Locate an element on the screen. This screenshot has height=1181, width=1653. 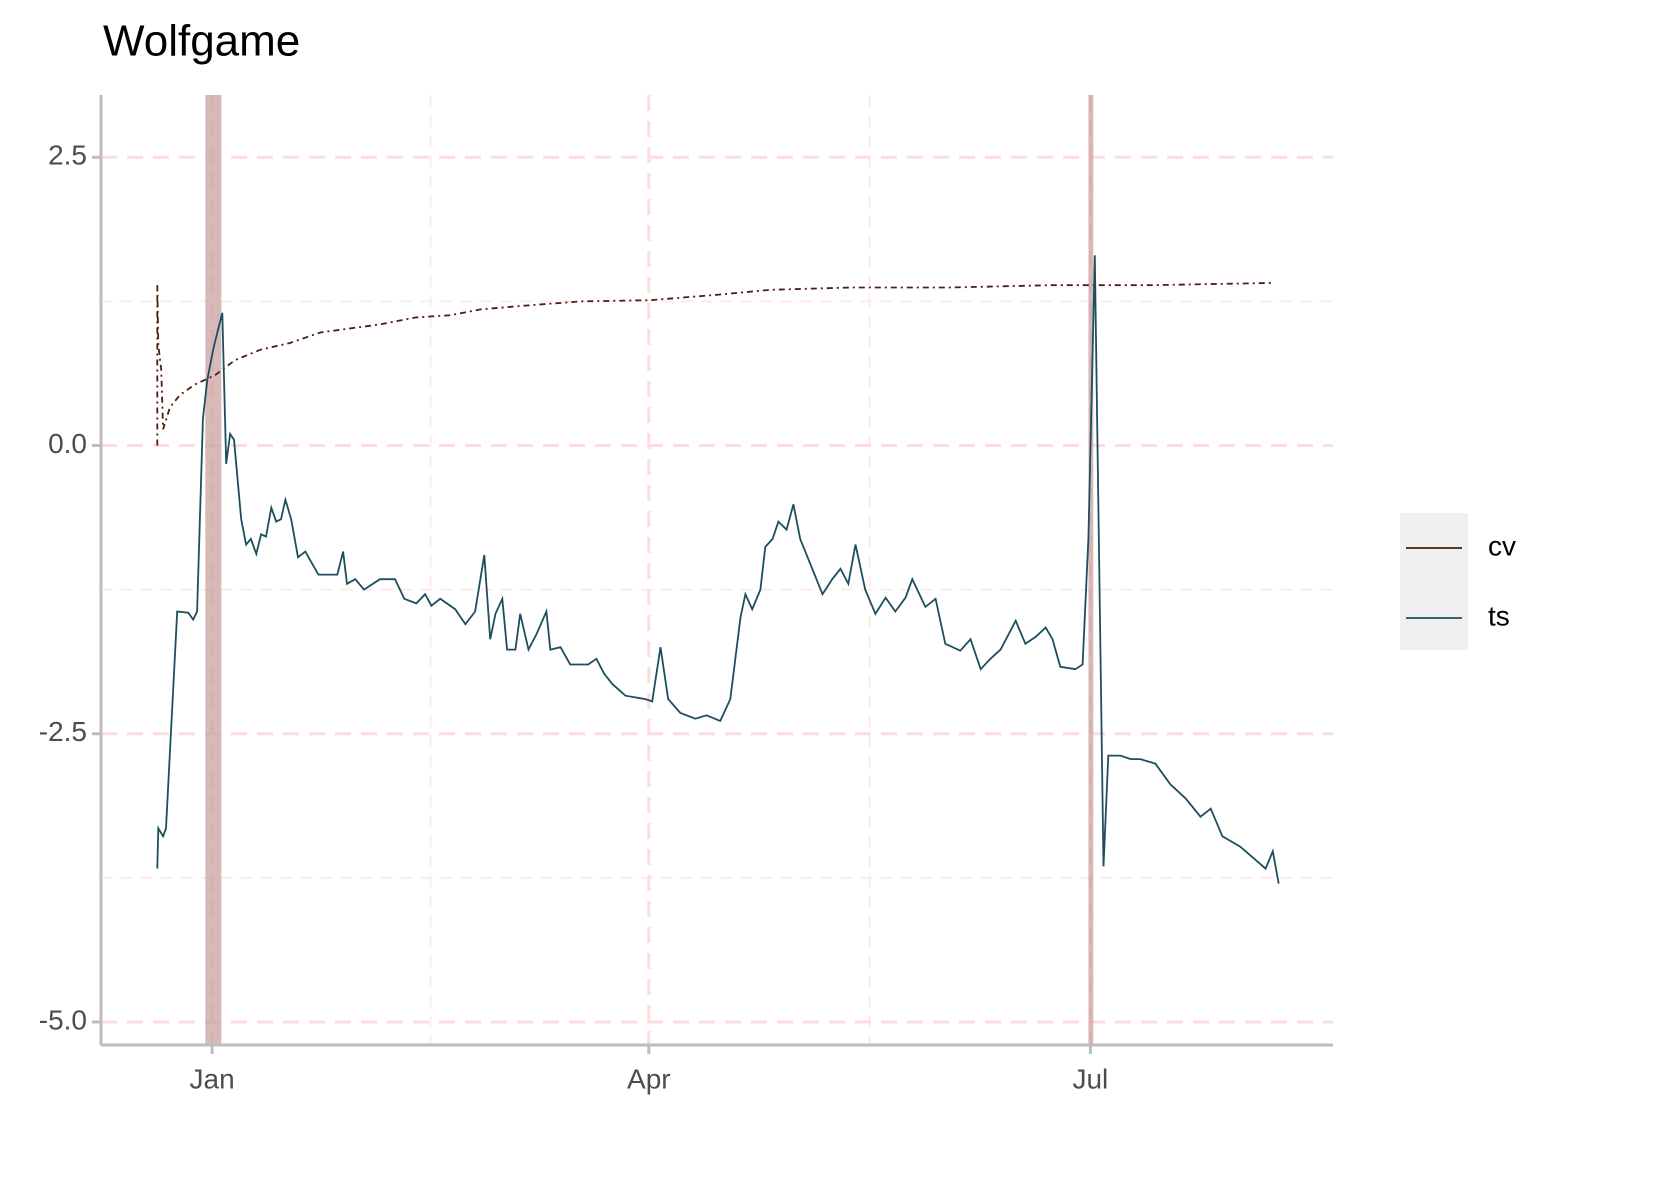
series-line is located at coordinates (715, 364).